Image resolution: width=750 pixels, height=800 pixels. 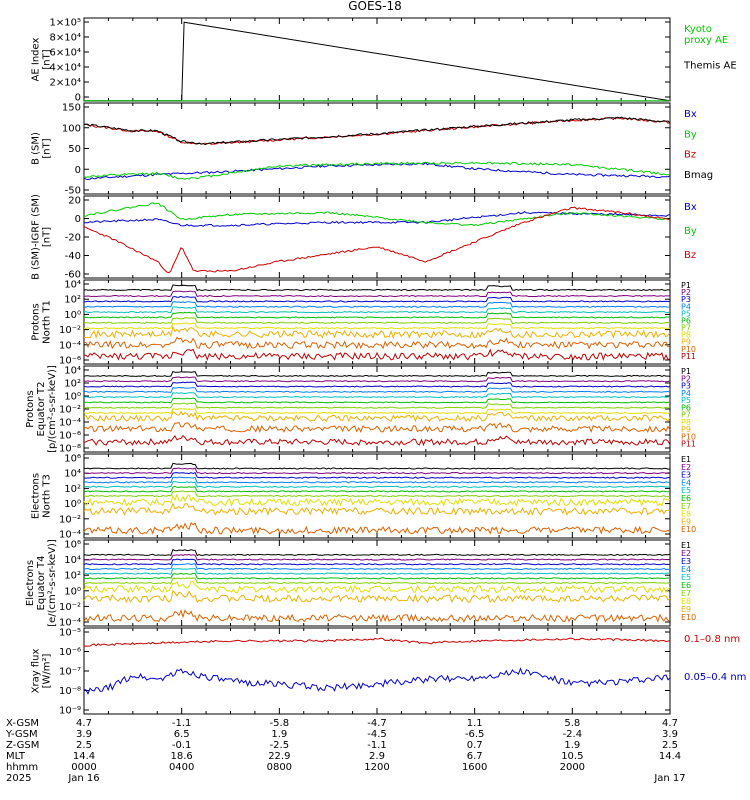 I want to click on x-axis-value: 1.1, so click(x=475, y=723).